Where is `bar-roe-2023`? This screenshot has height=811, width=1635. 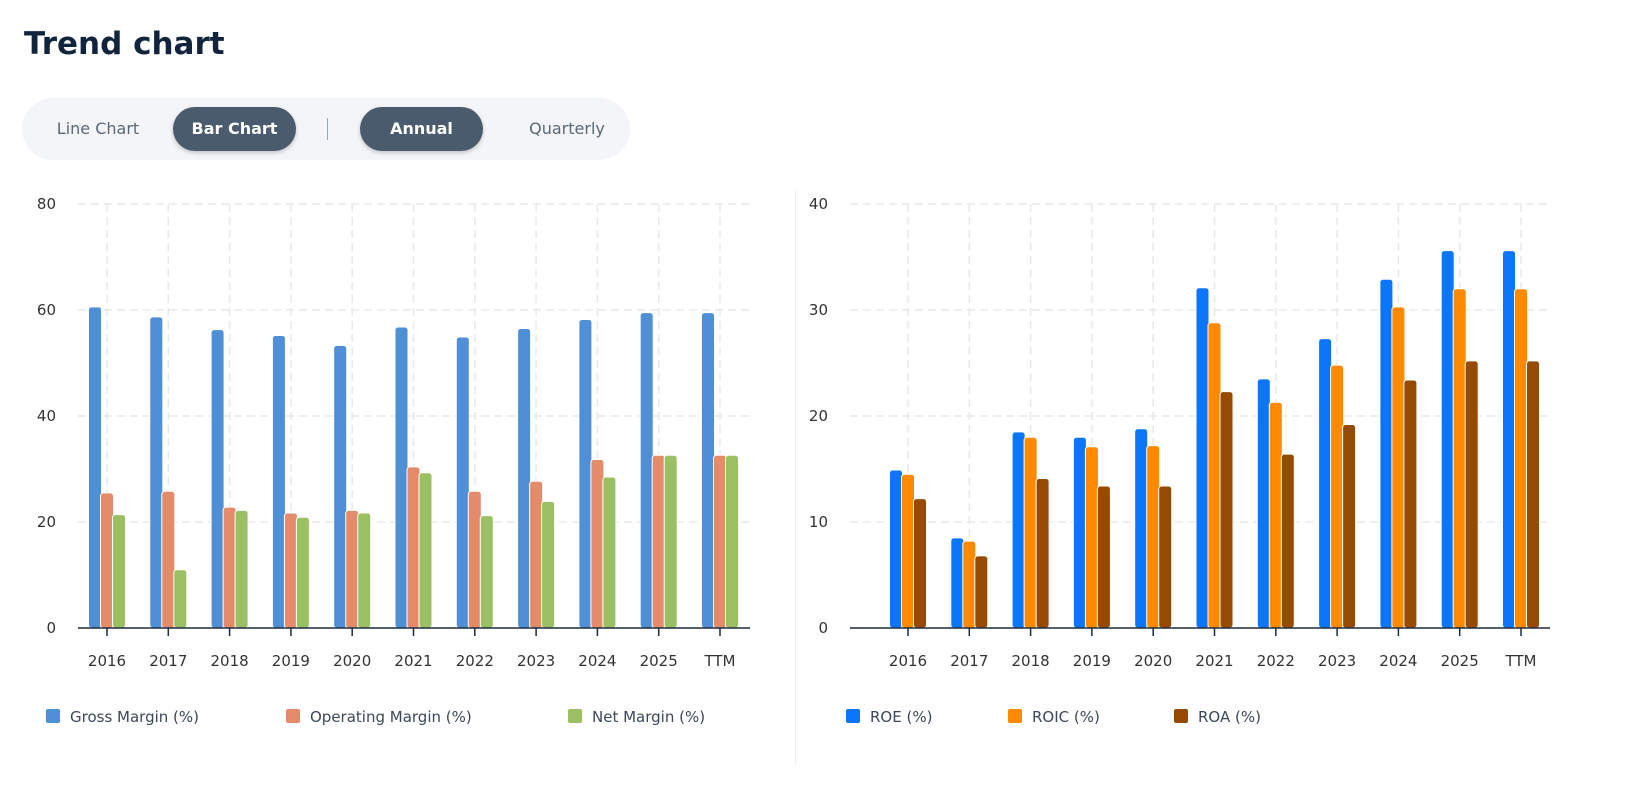
bar-roe-2023 is located at coordinates (1325, 483).